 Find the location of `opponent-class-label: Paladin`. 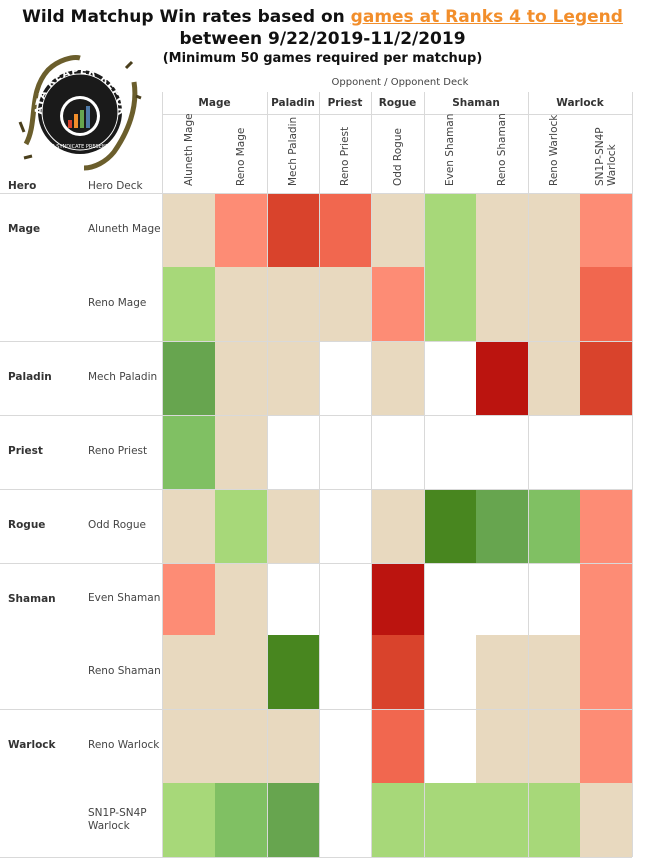

opponent-class-label: Paladin is located at coordinates (293, 103).